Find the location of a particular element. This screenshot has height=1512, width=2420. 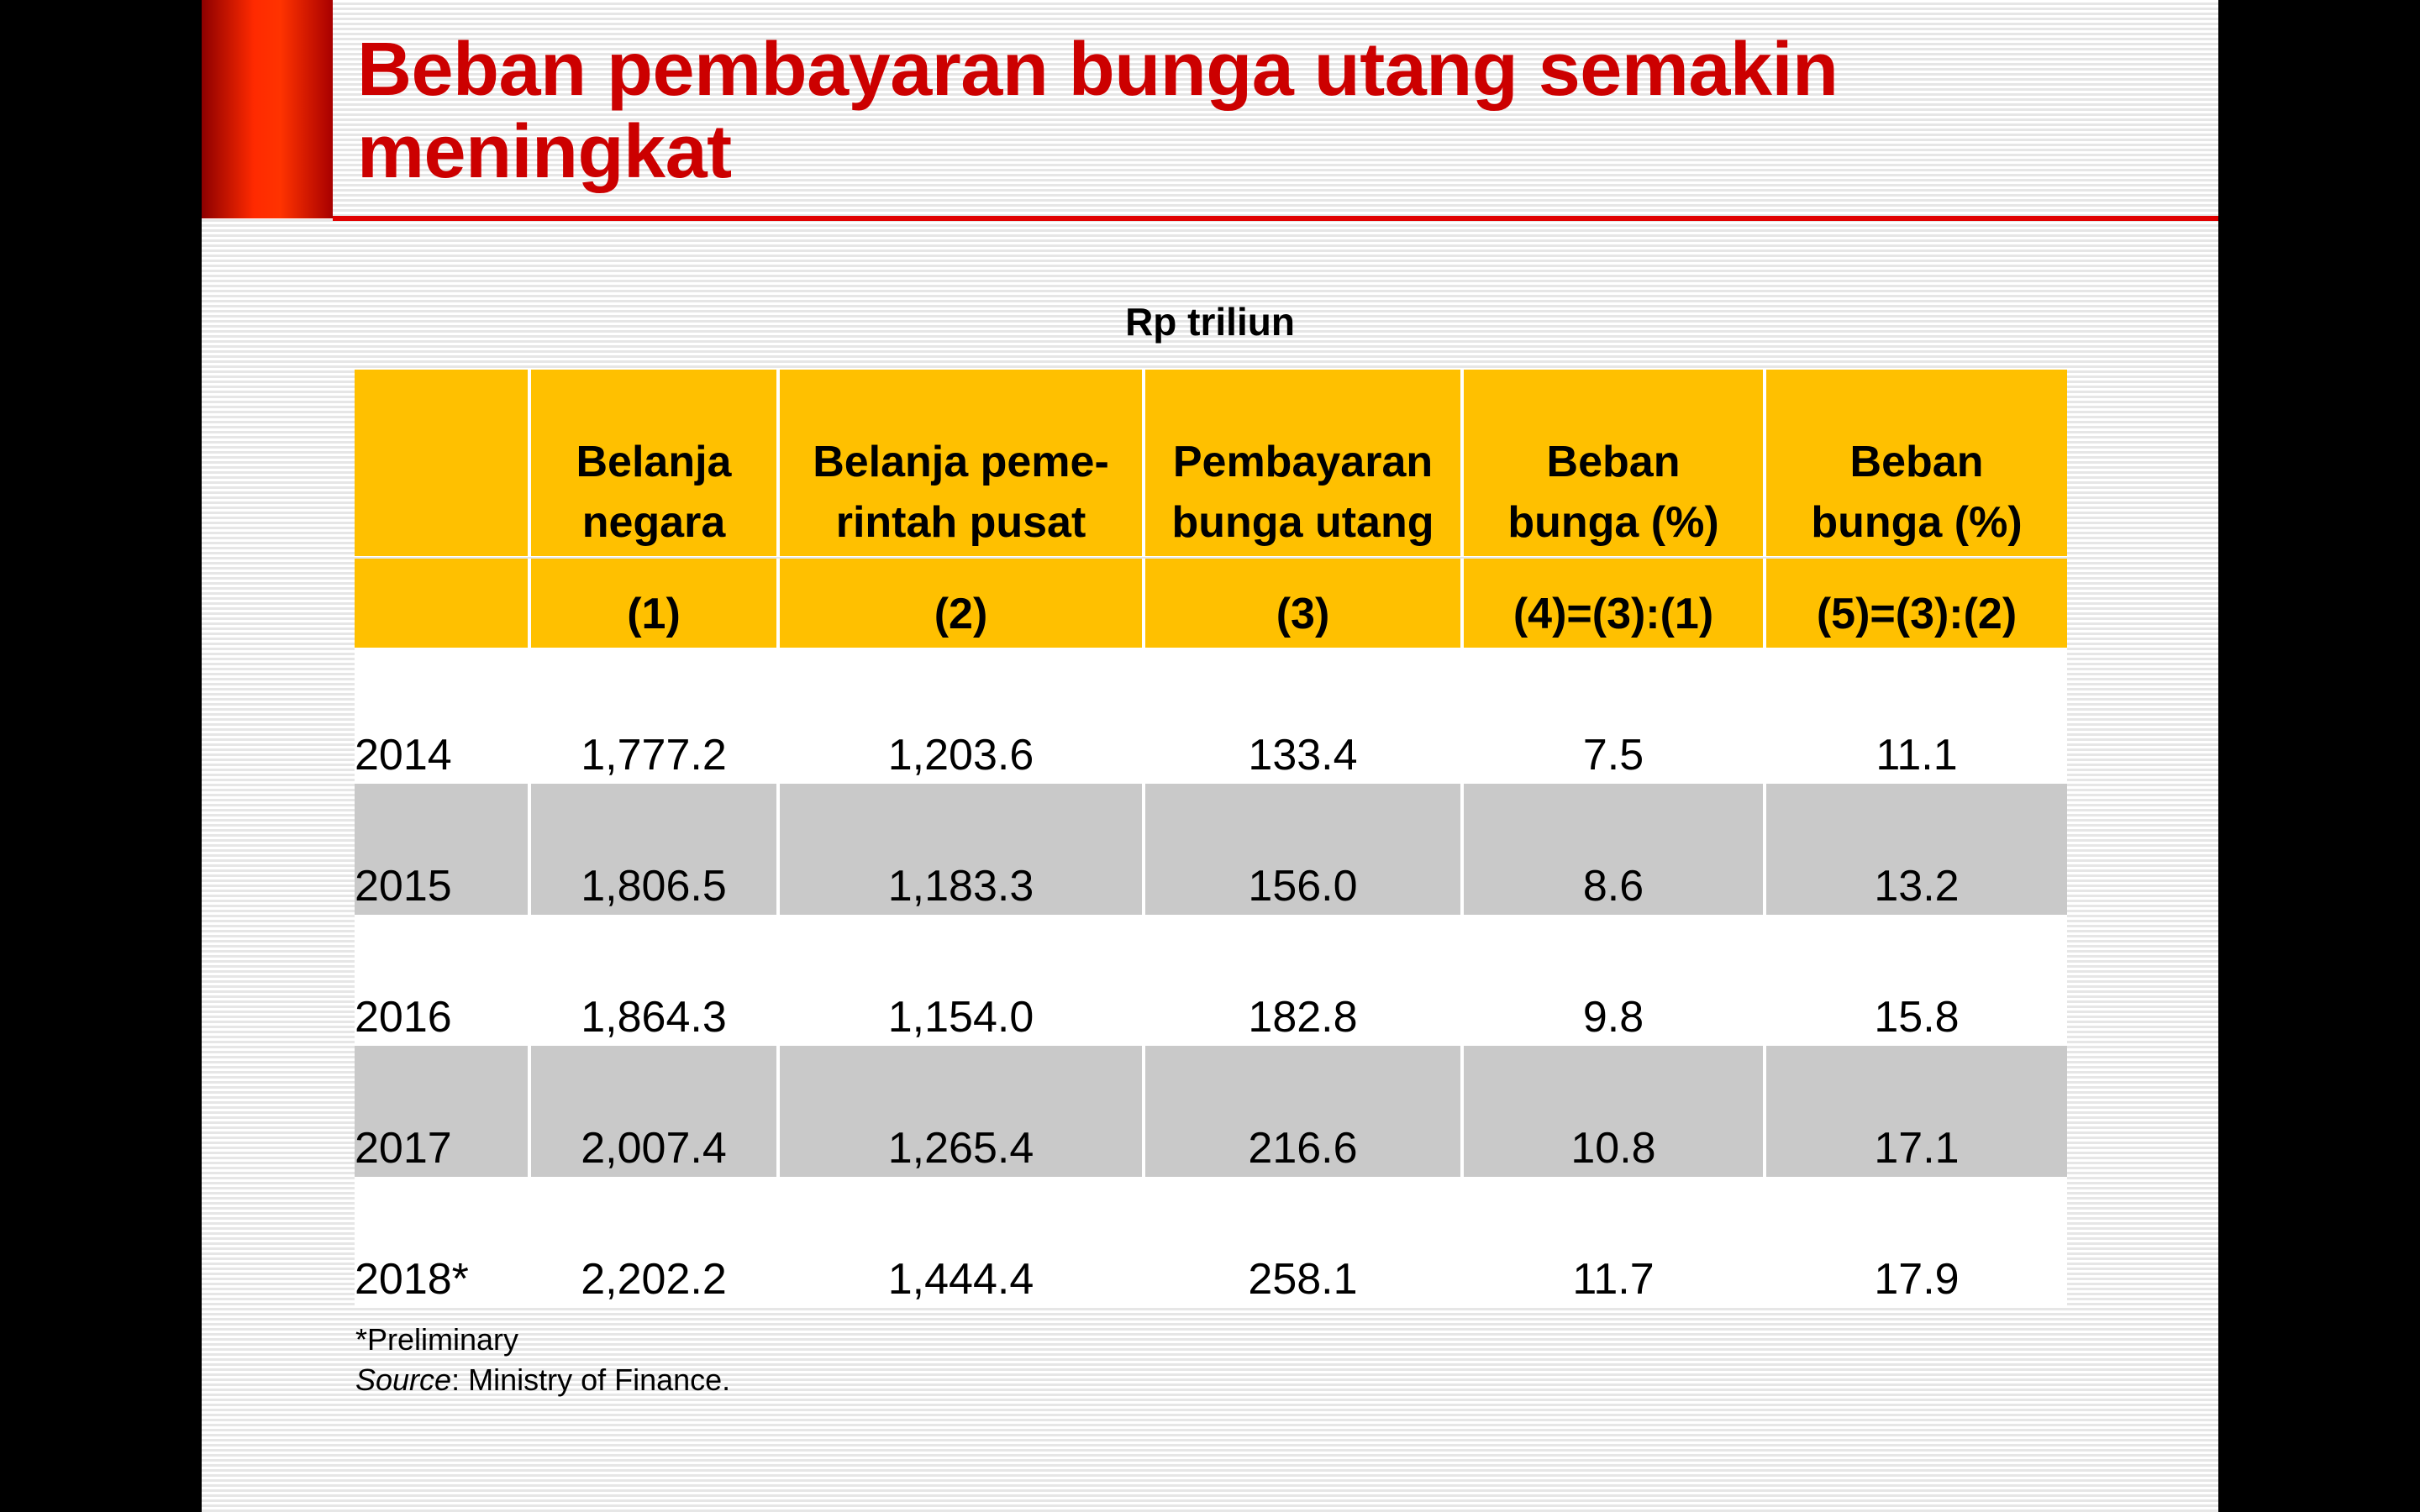

value-cell: 1,864.3 is located at coordinates (653, 980).